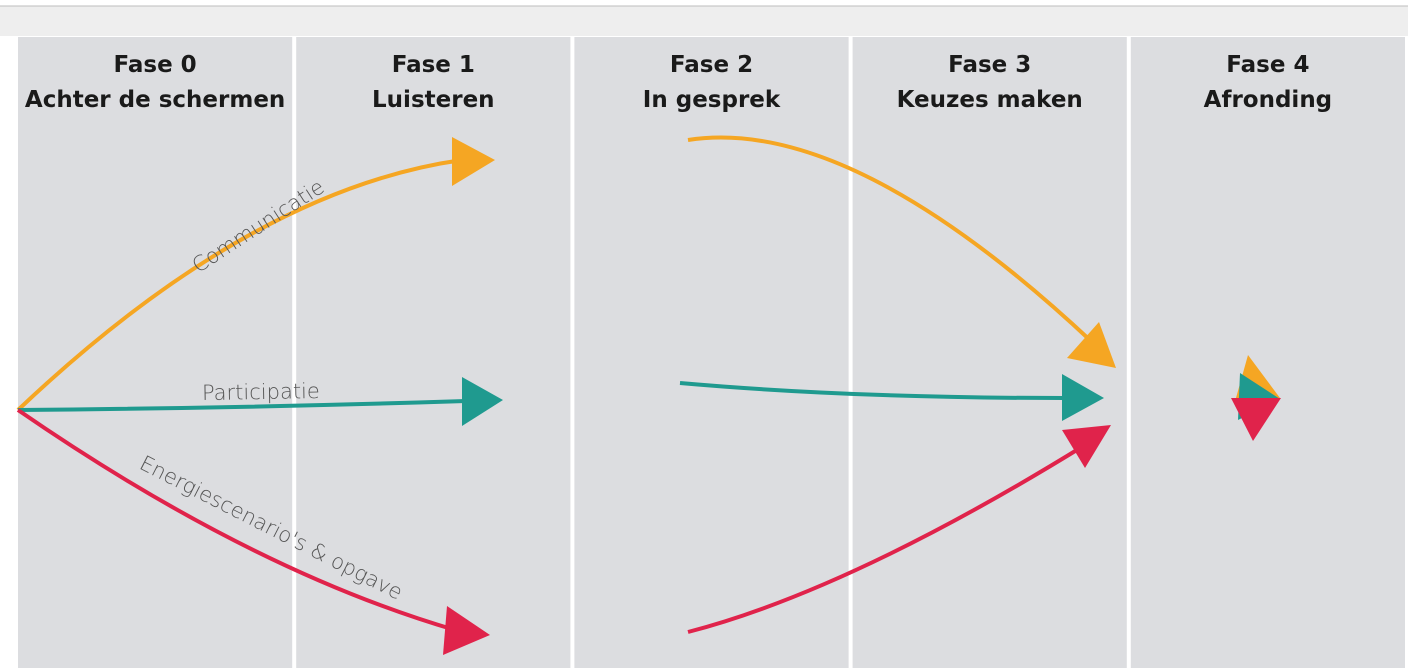 The image size is (1408, 668). Describe the element at coordinates (433, 65) in the screenshot. I see `phase-number: Fase 1` at that location.